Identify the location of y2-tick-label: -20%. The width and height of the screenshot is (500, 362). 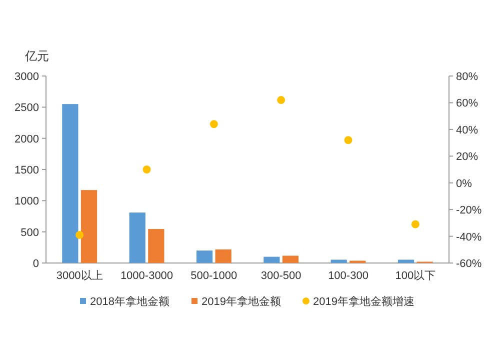
(469, 210).